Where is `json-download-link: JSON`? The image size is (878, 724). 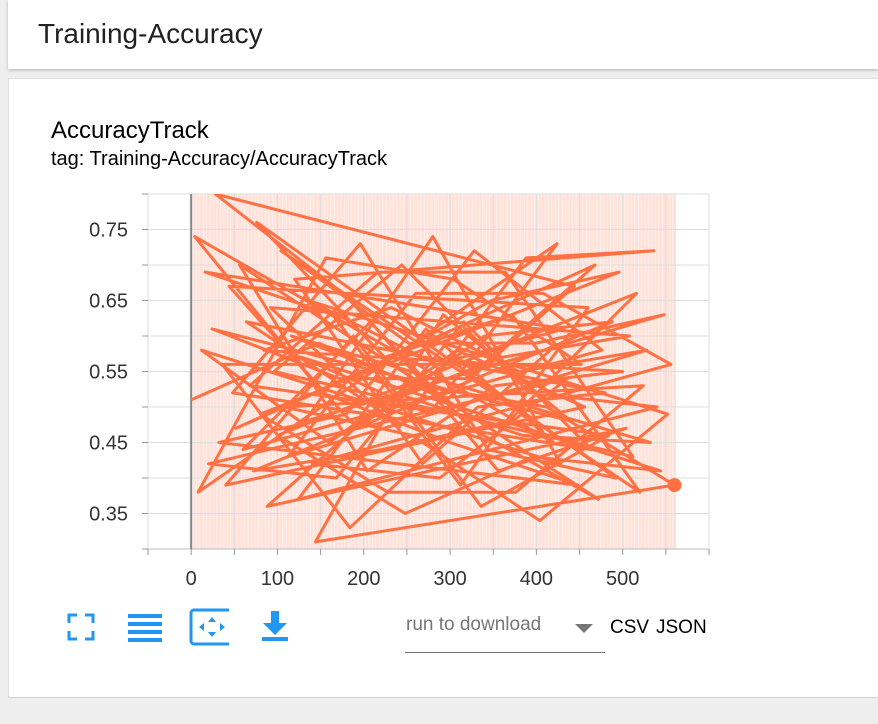 json-download-link: JSON is located at coordinates (681, 627).